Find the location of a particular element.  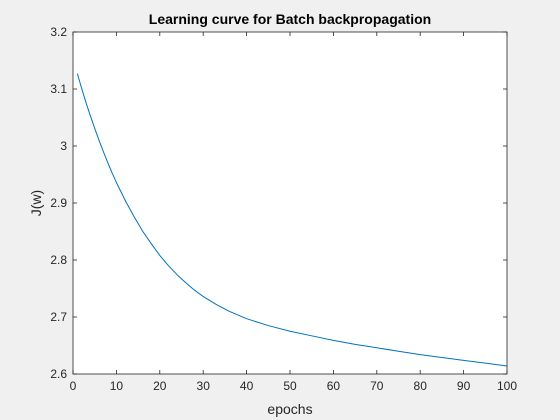

y-axis-label: J(w) is located at coordinates (36, 203).